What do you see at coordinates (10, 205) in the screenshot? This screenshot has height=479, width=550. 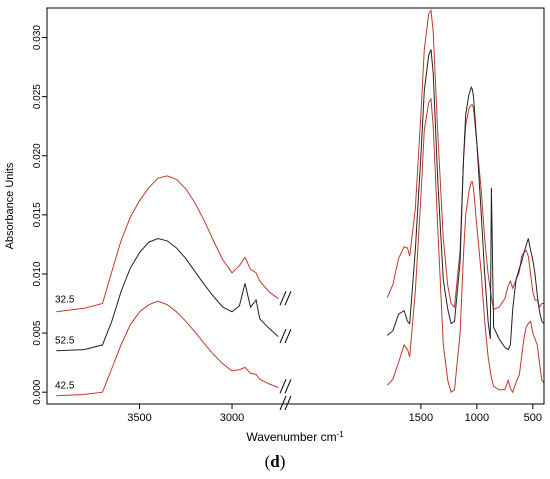 I see `y-axis-label: Absorbance Units` at bounding box center [10, 205].